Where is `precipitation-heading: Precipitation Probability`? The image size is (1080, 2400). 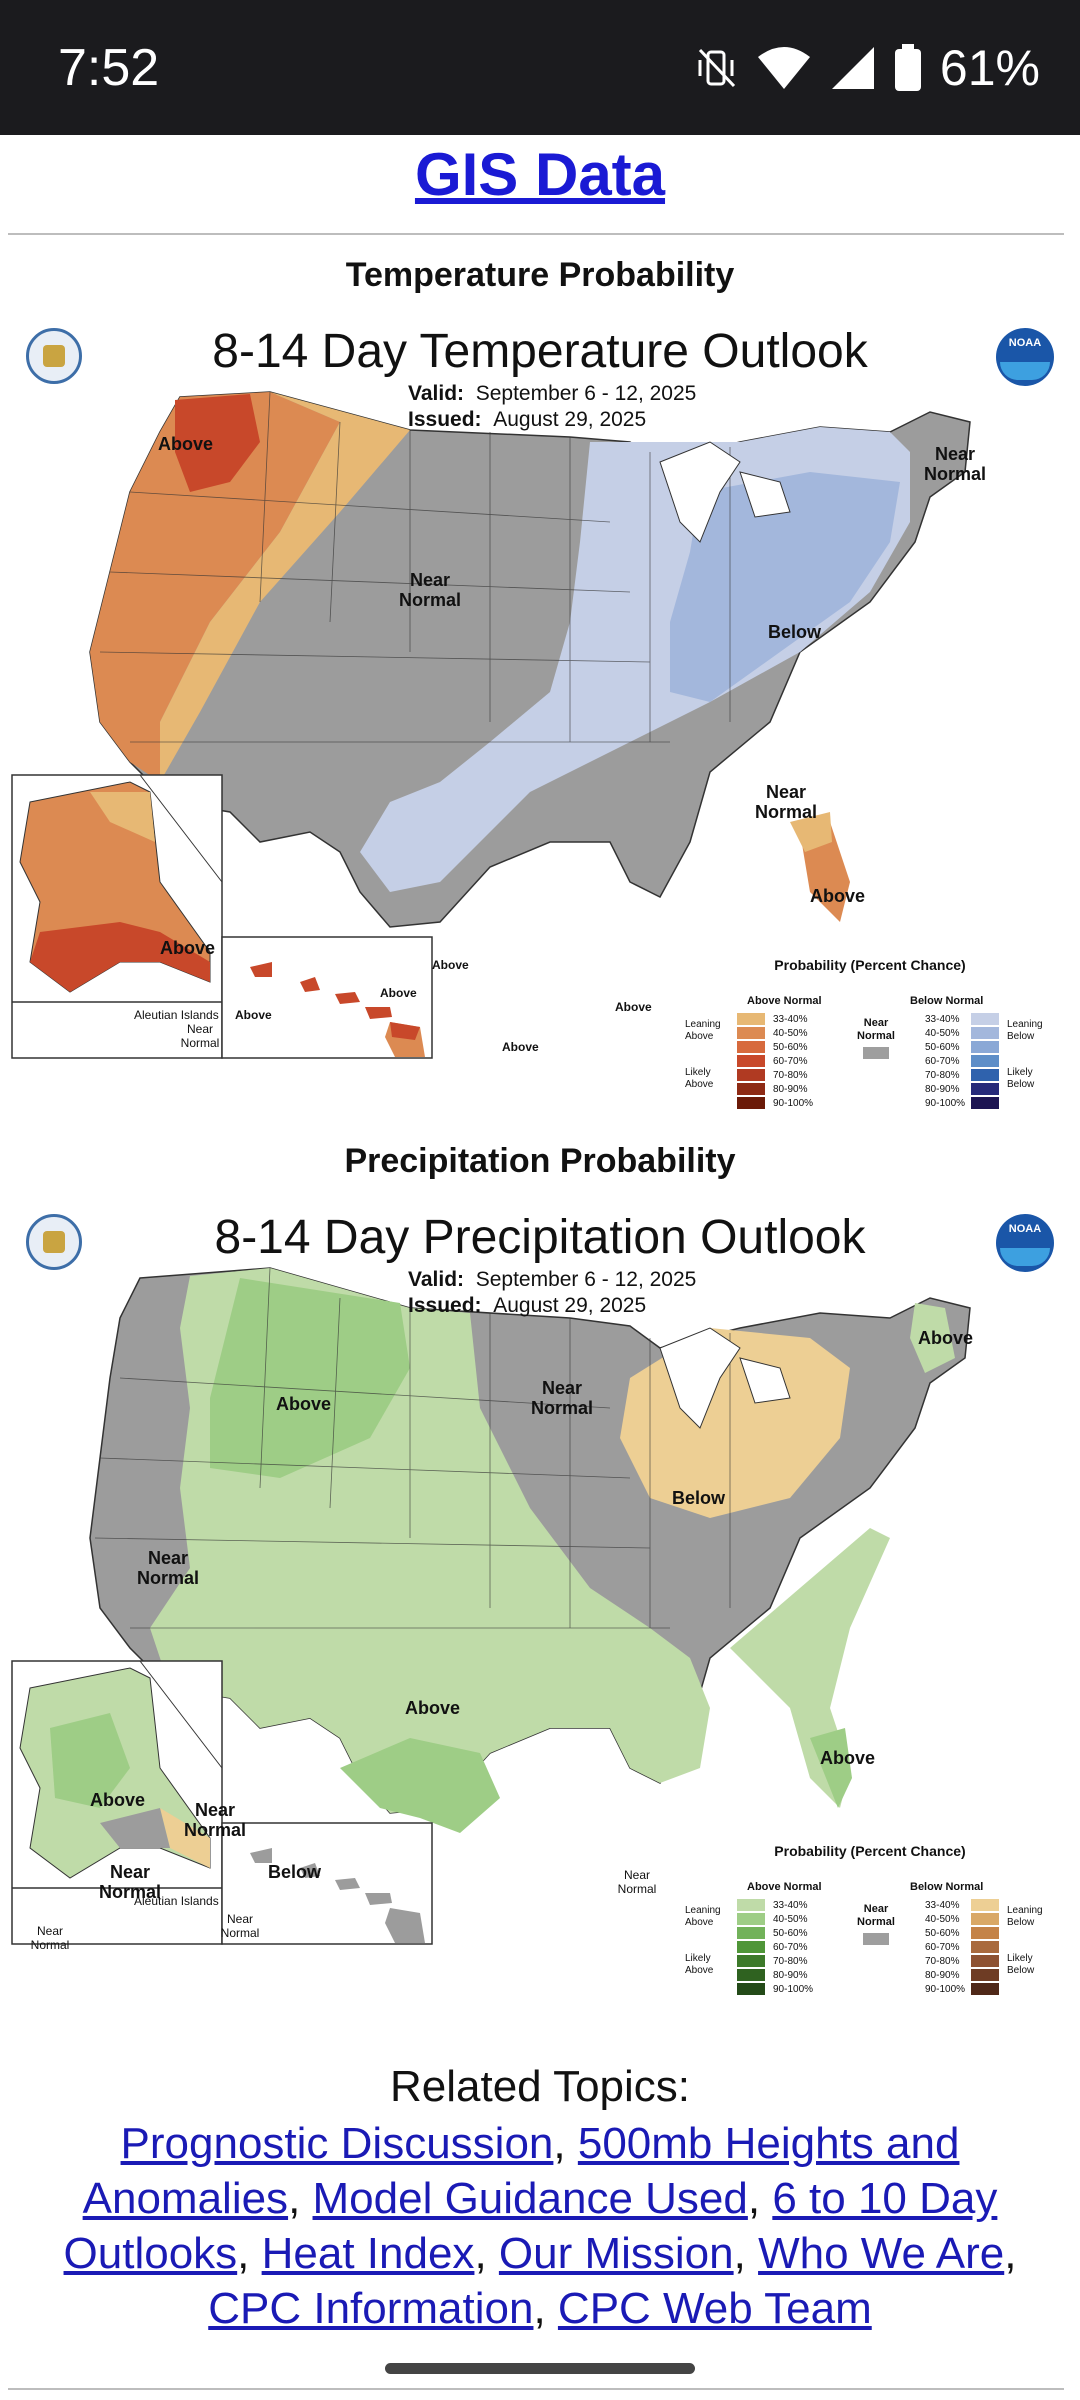 precipitation-heading: Precipitation Probability is located at coordinates (540, 1161).